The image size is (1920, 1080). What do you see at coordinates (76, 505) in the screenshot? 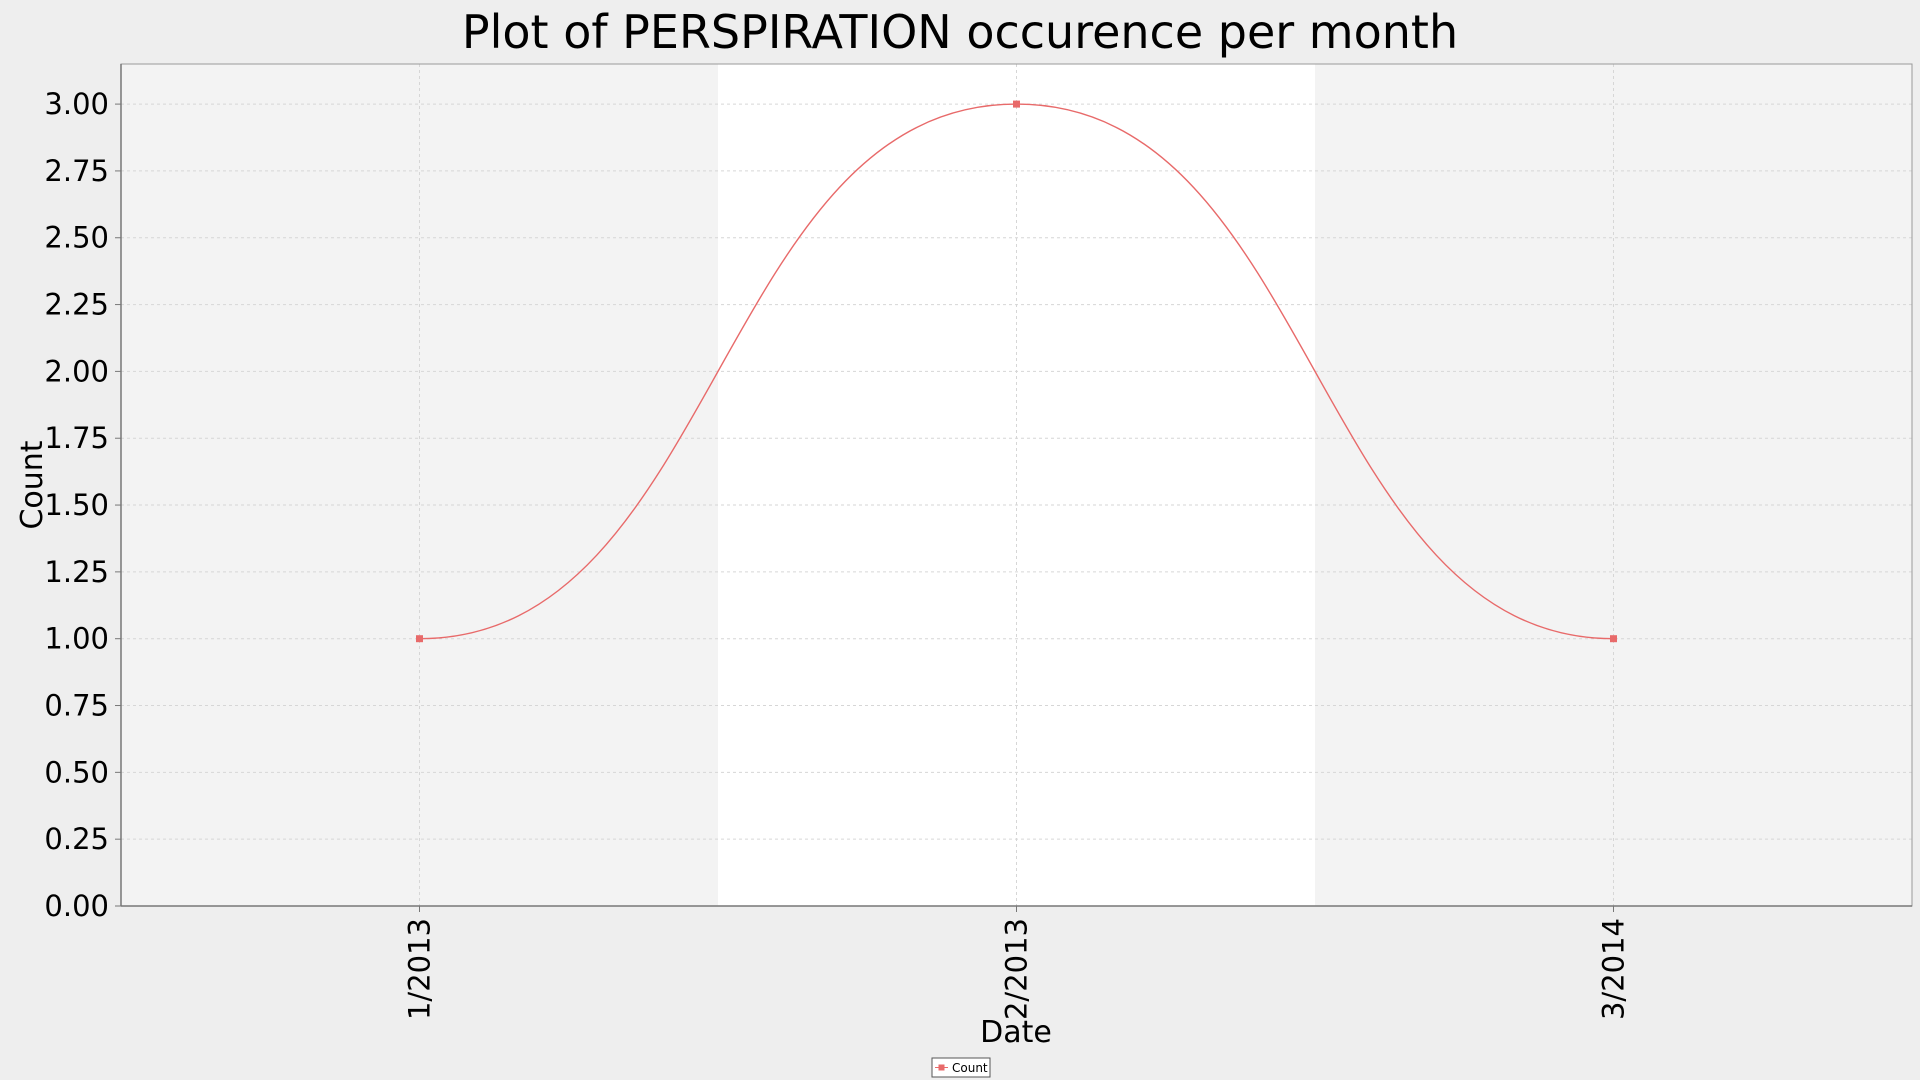
I see `y-tick-label-6: 1.50` at bounding box center [76, 505].